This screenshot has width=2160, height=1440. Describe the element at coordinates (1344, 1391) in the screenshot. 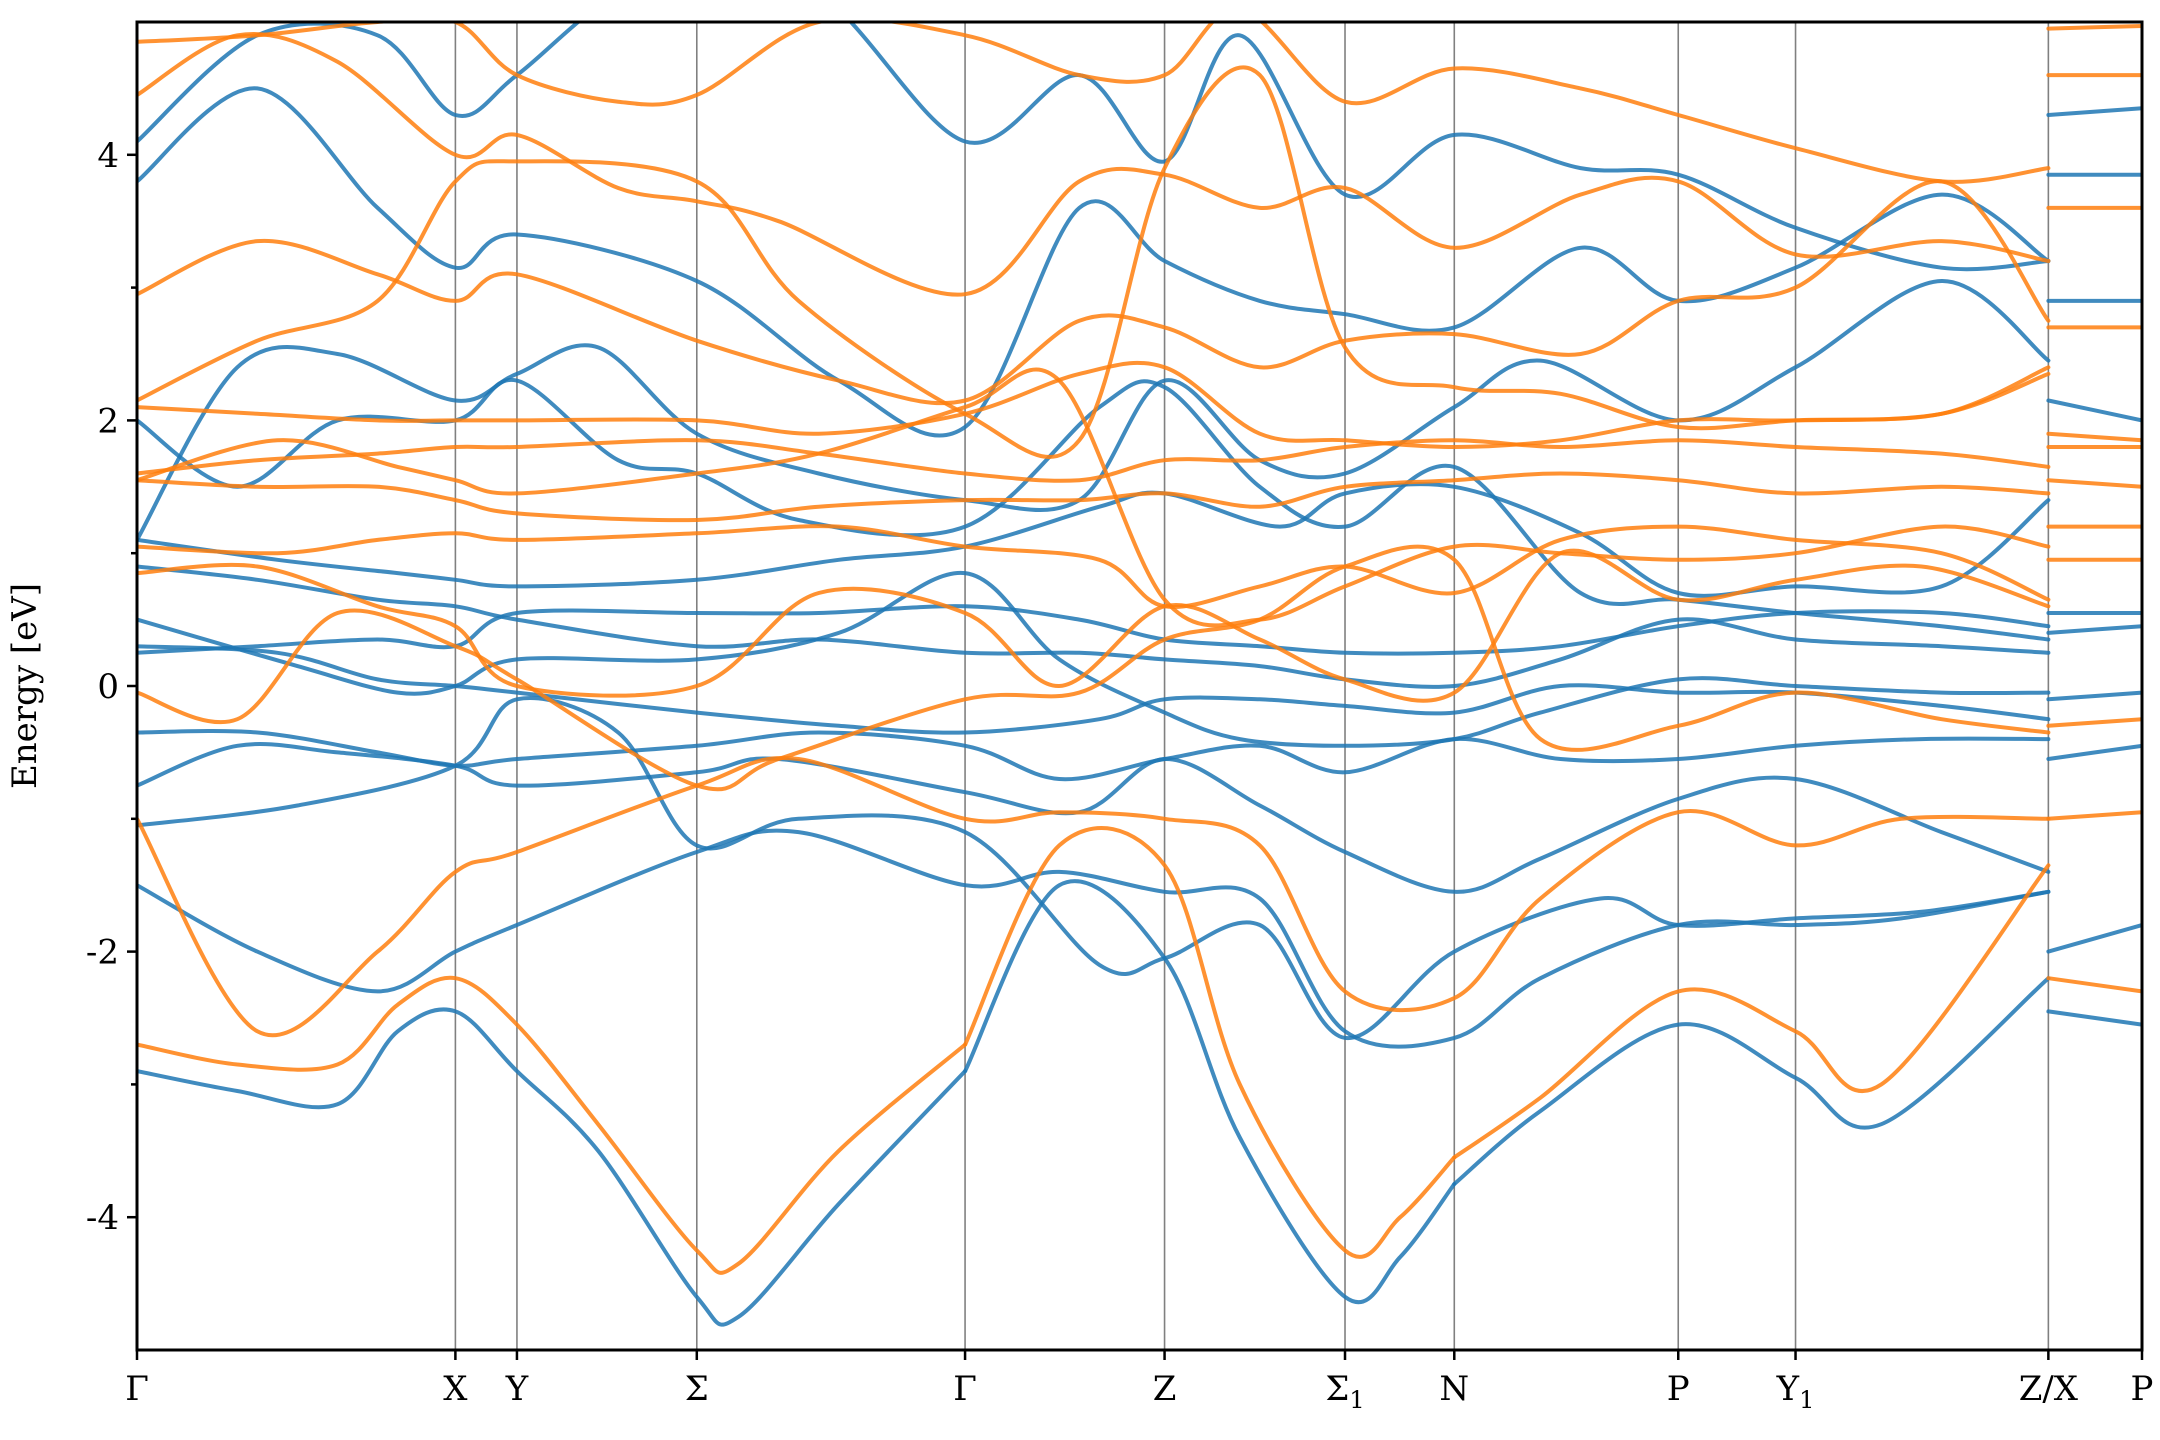

I see `x-tick-label: Σ1` at that location.